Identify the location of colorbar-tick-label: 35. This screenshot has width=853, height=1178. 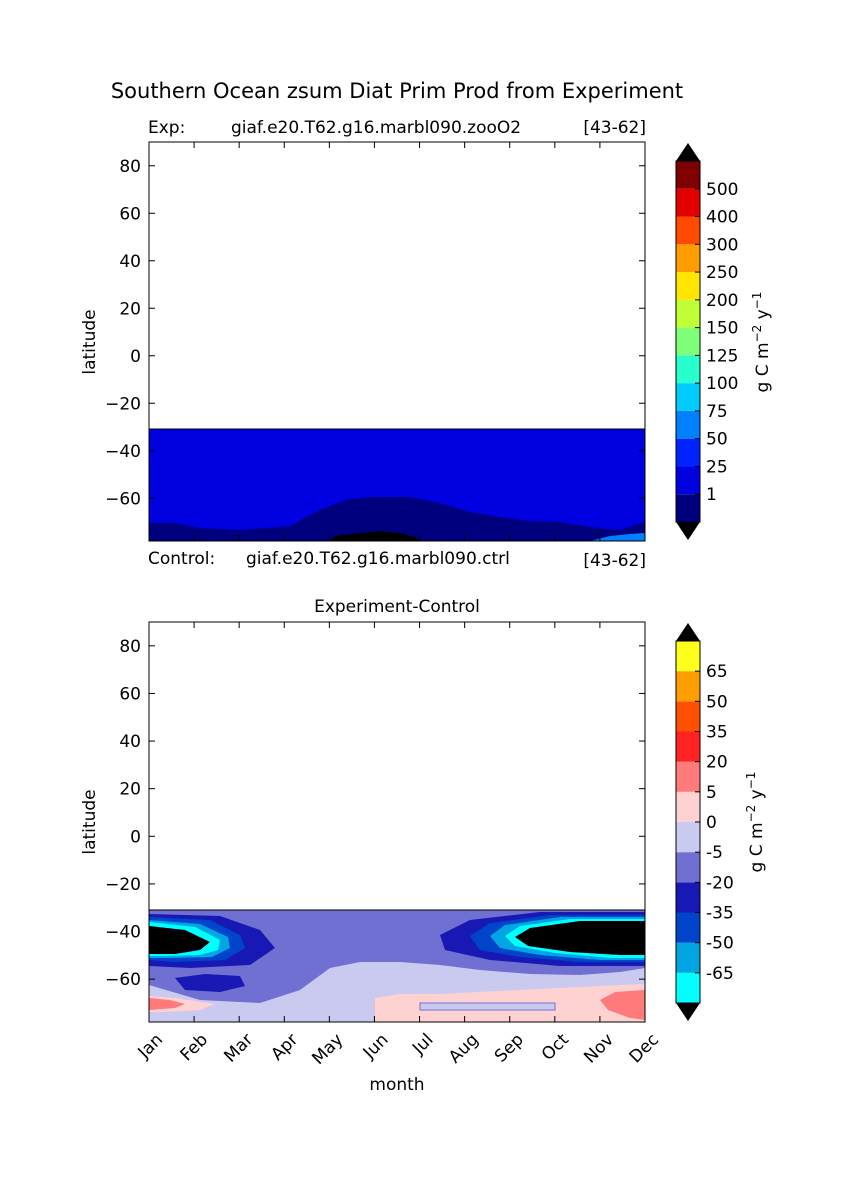
(717, 733).